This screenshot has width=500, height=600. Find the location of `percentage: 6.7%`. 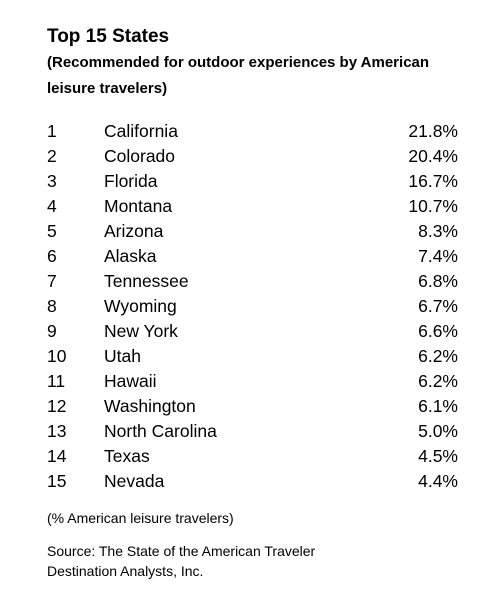

percentage: 6.7% is located at coordinates (438, 306).